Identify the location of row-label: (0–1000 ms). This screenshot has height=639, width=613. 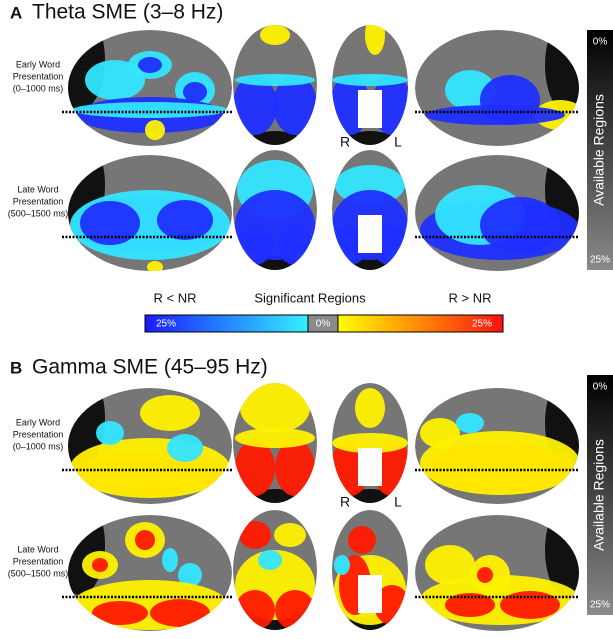
(38, 446).